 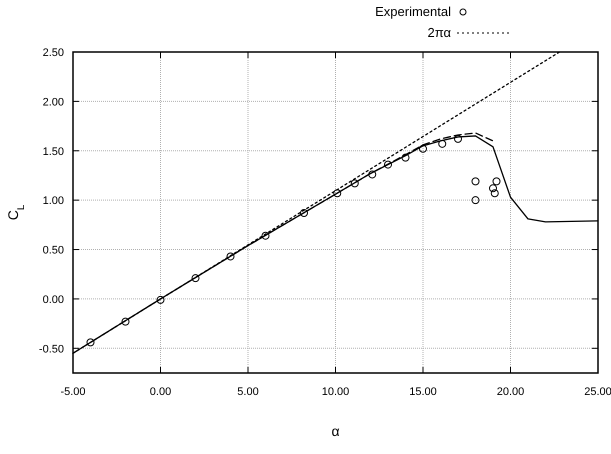 I want to click on x-tick-label: 0.00, so click(x=161, y=392).